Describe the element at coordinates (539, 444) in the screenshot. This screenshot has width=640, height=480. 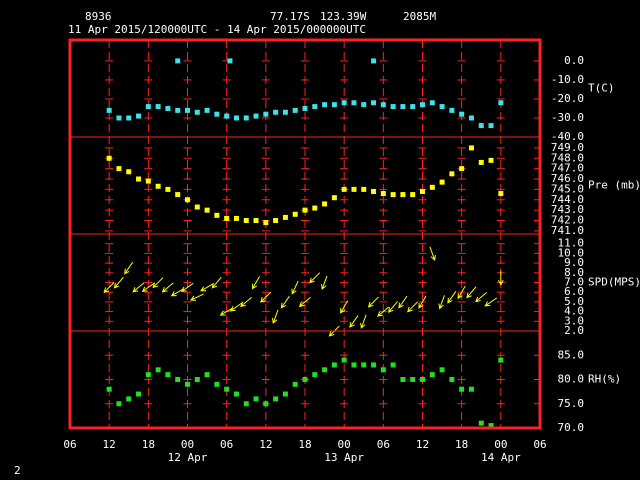
I see `x-tick-label: 06` at that location.